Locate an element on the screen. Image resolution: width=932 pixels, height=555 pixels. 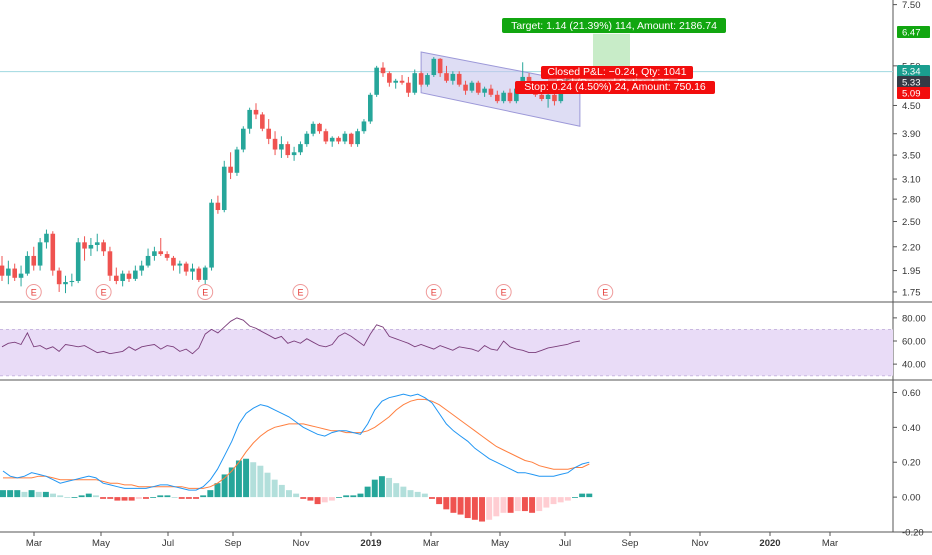
stop-label-text: Stop: 0.24 (4.50%) 24, Amount: 750.16 is located at coordinates (615, 87).